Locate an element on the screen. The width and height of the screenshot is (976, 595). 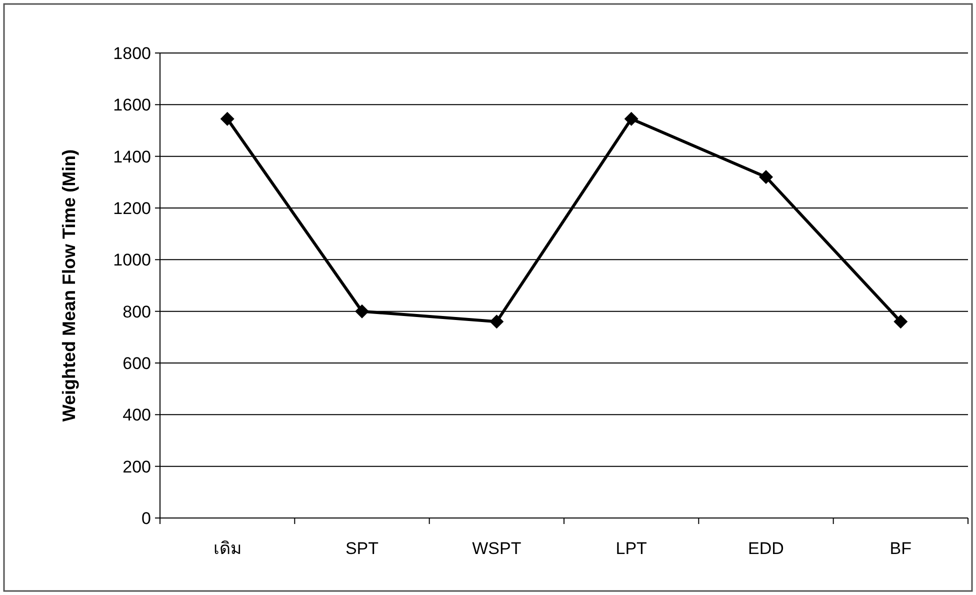
y-tick-label: 600 is located at coordinates (136, 363).